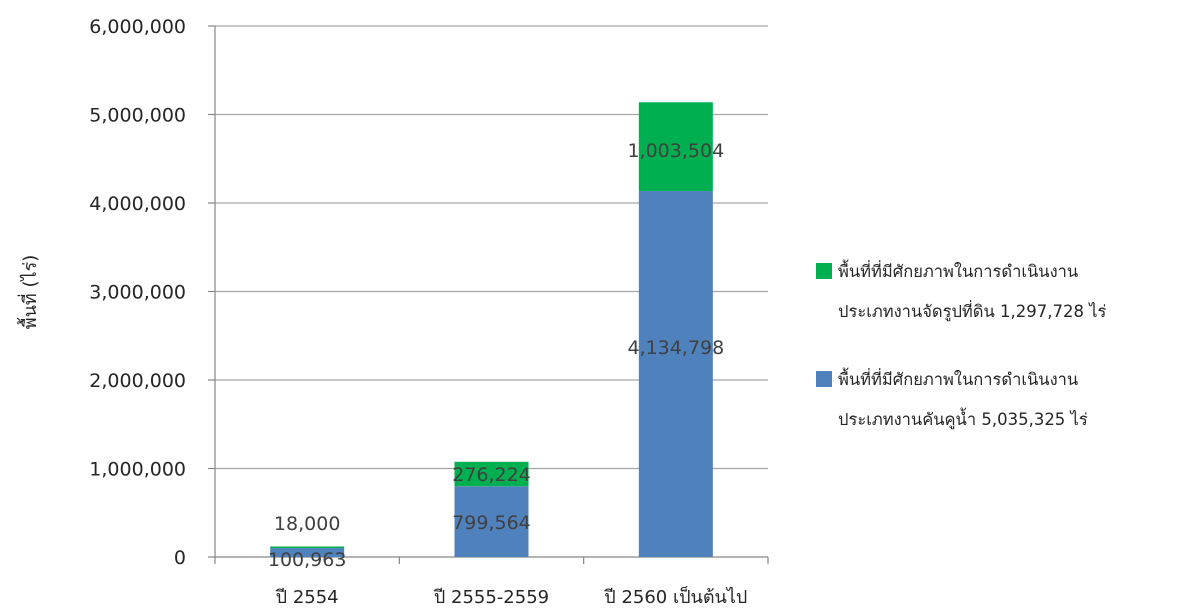  Describe the element at coordinates (675, 348) in the screenshot. I see `data-label: 4,134,798` at that location.